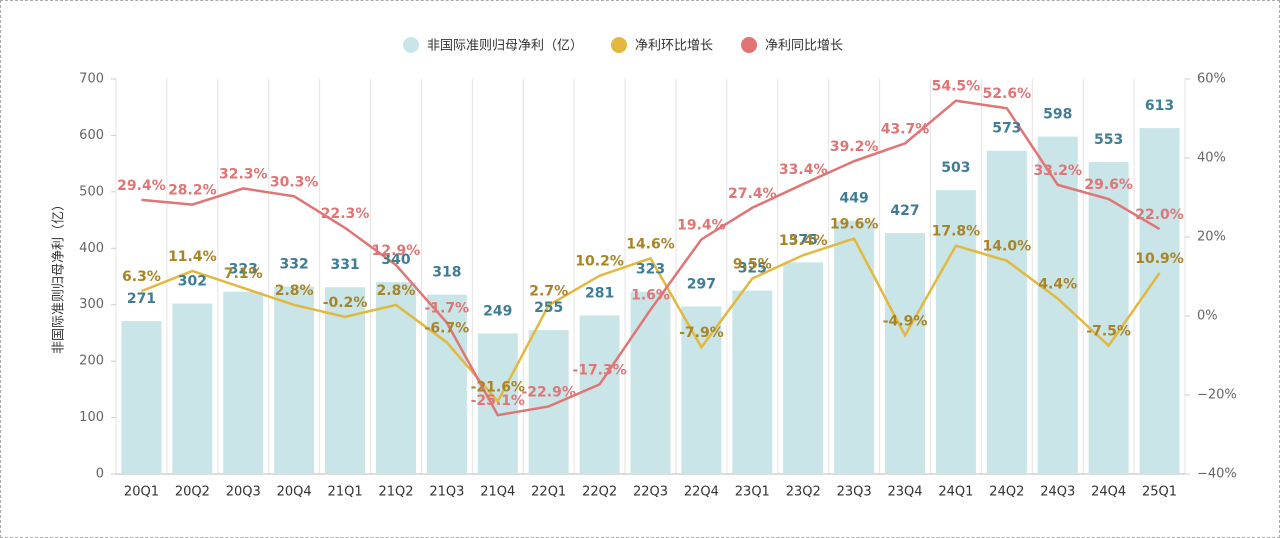 This screenshot has width=1280, height=538. What do you see at coordinates (650, 244) in the screenshot?
I see `line-value-label: 14.6%` at bounding box center [650, 244].